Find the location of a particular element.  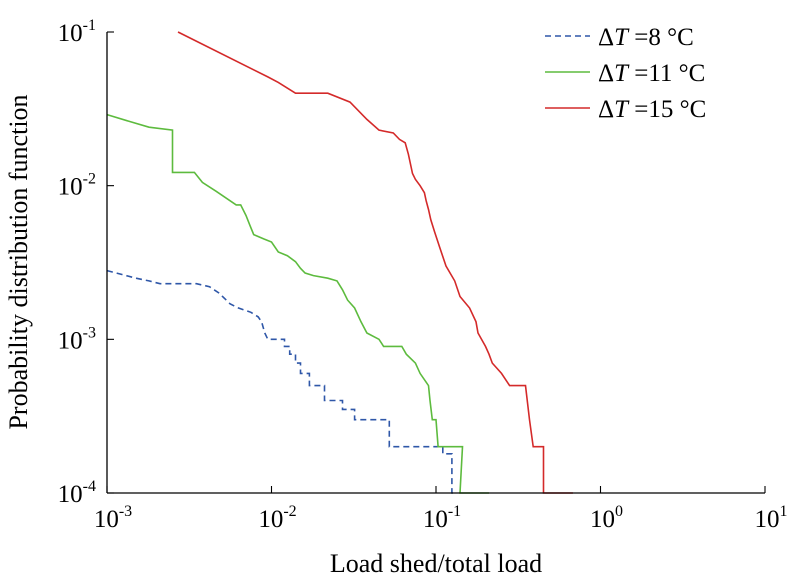

x-axis-label: Load shed/total load is located at coordinates (436, 563).